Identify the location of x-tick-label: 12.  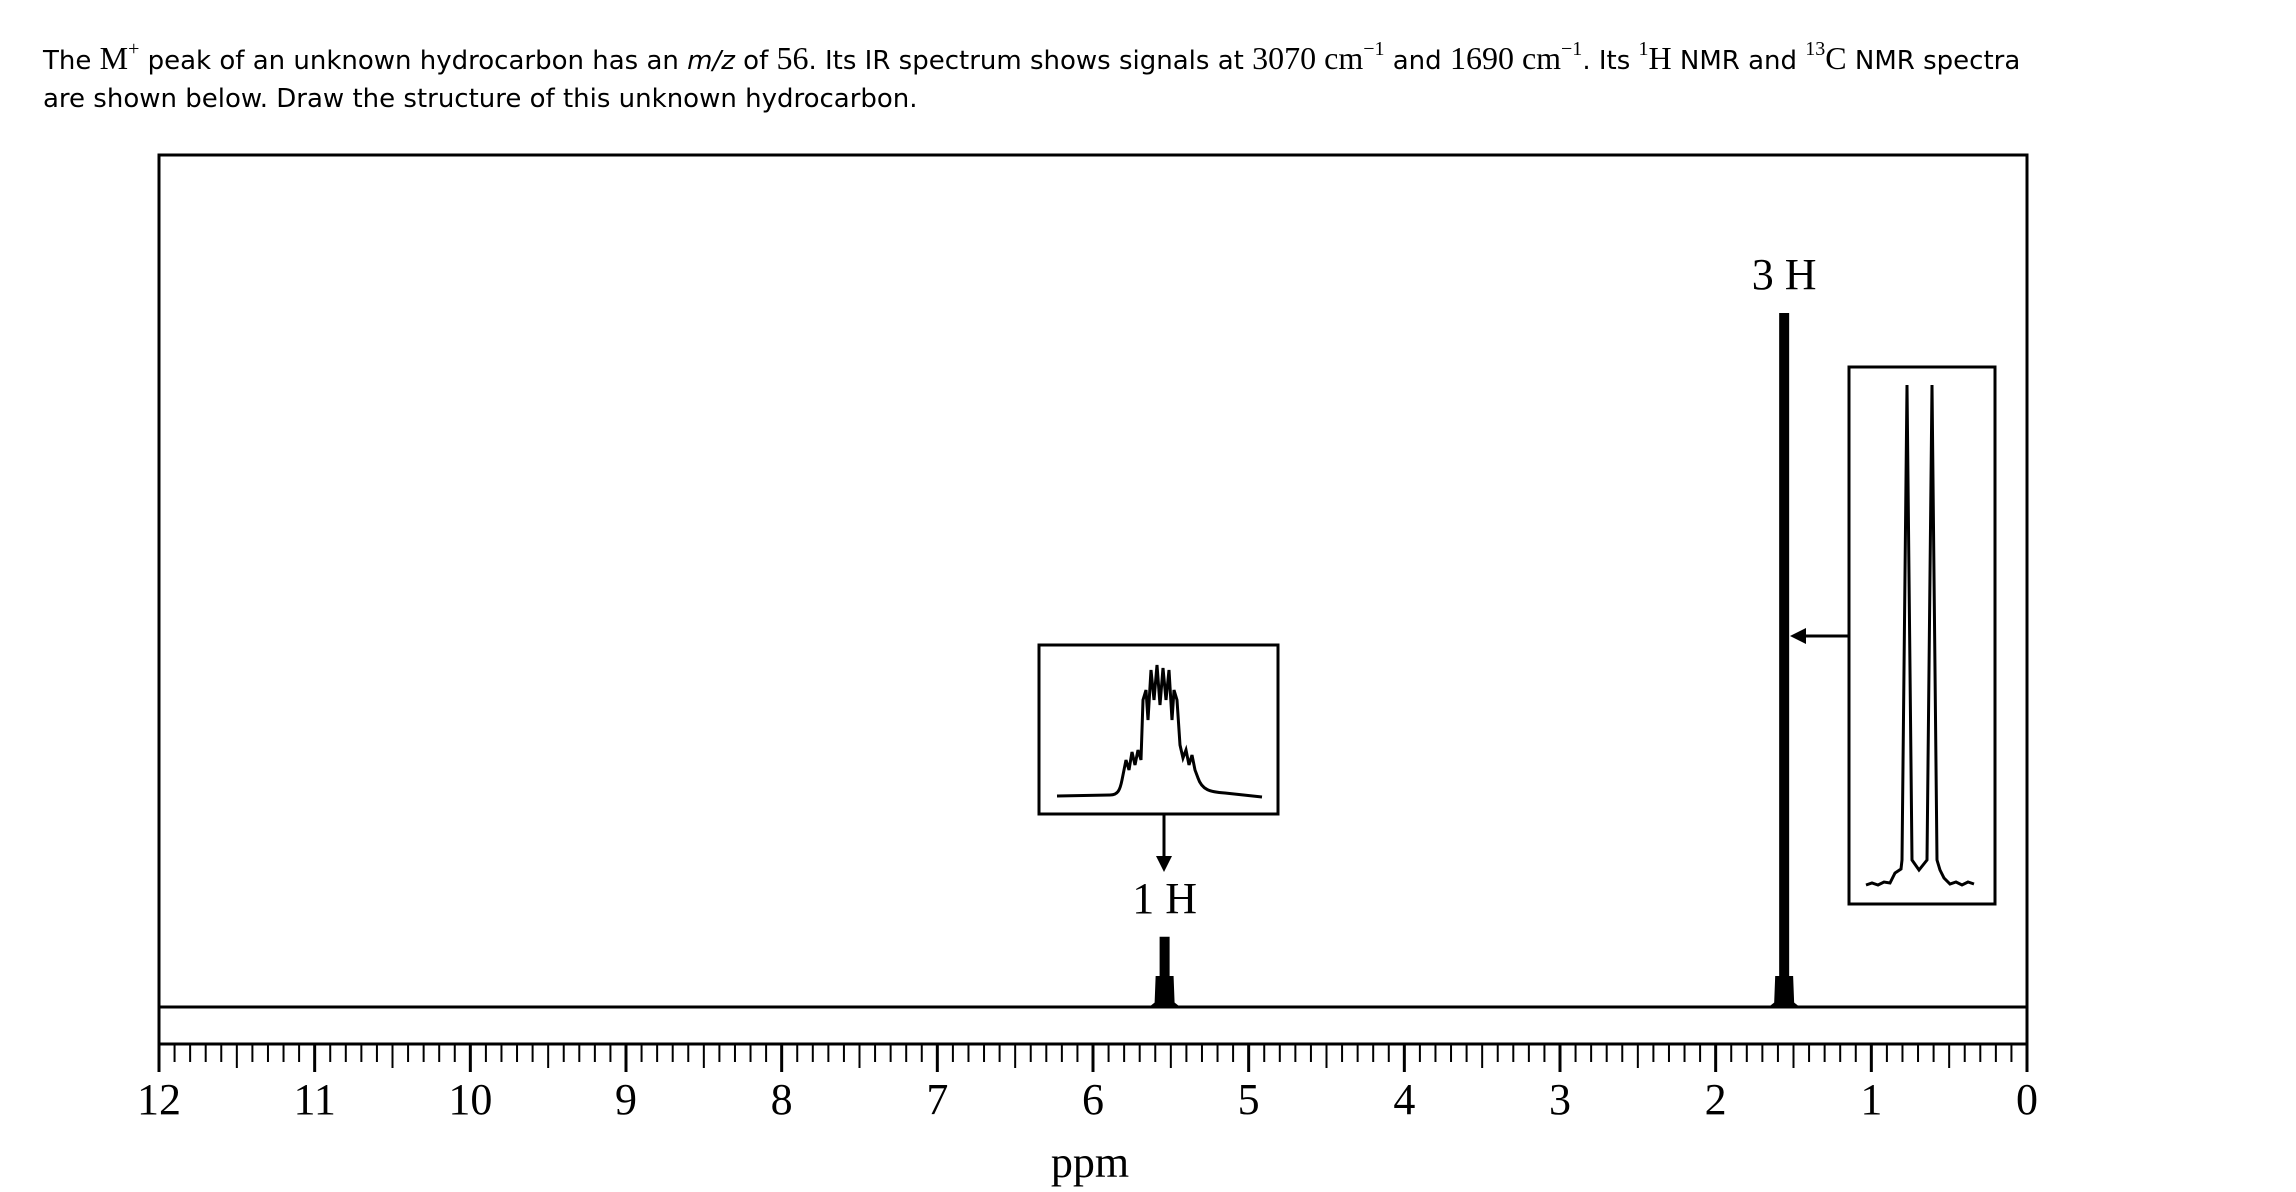
(159, 1099).